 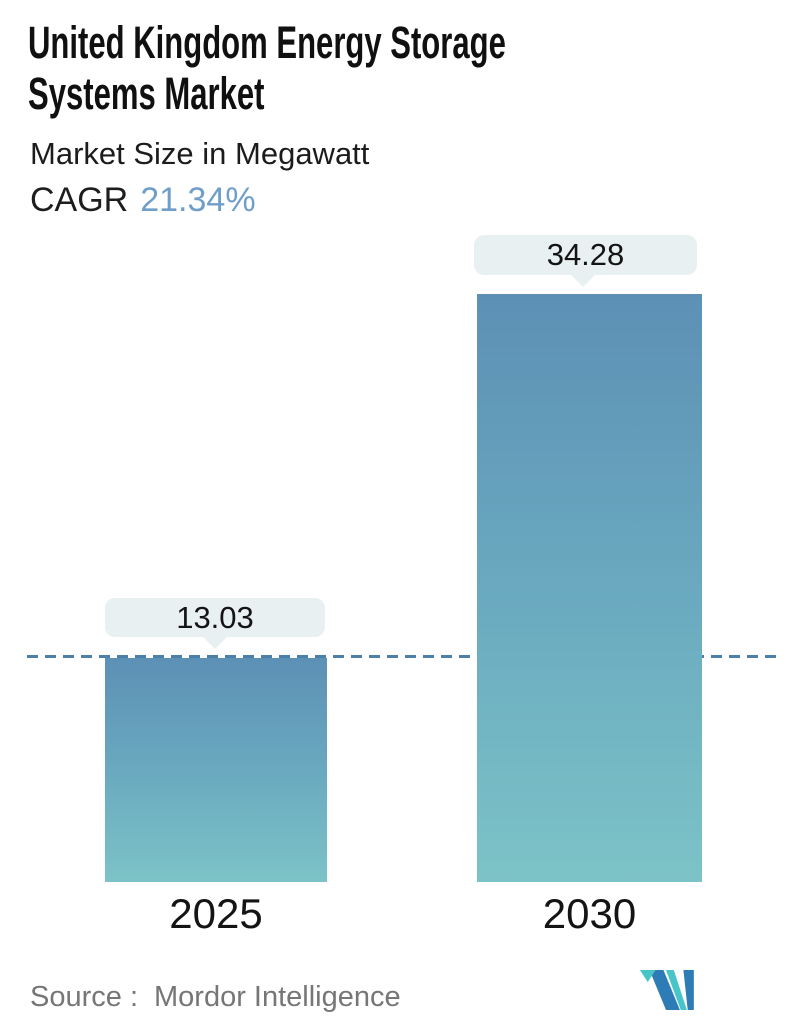 I want to click on cagr-row: CAGR 21.34%, so click(x=143, y=200).